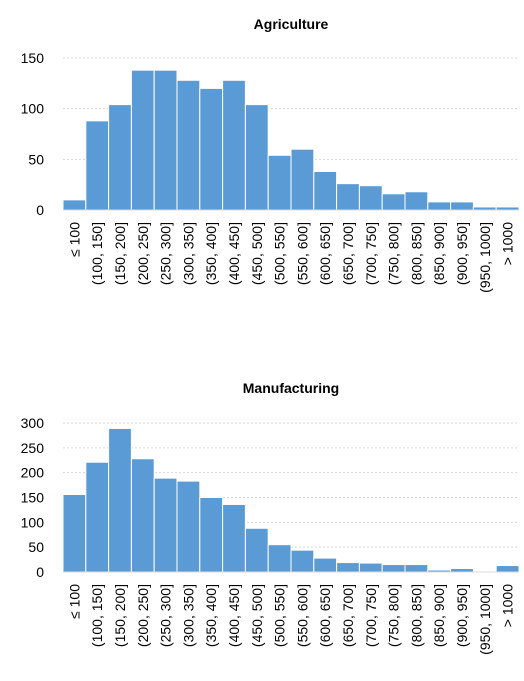  Describe the element at coordinates (33, 423) in the screenshot. I see `y-tick-label: 300` at that location.